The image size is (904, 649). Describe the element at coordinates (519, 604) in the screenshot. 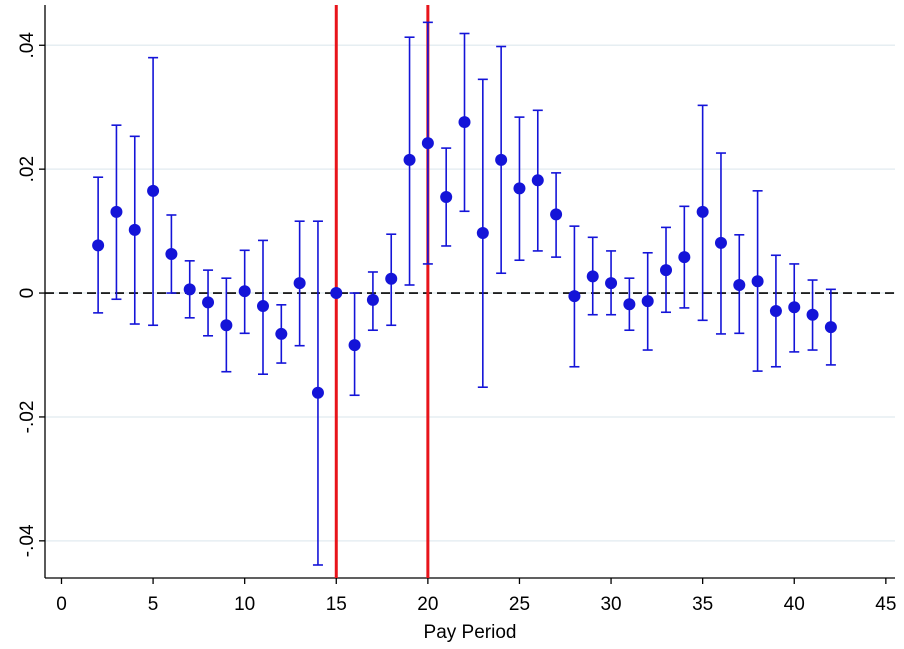

I see `x-tick-label: 25` at that location.